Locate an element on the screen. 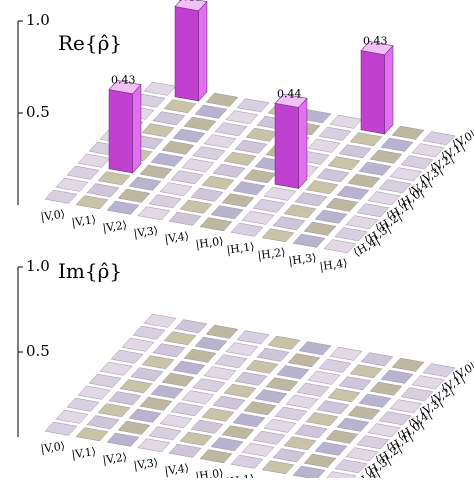 This screenshot has height=482, width=474. ket-label: |H,2⟩ is located at coordinates (272, 255).